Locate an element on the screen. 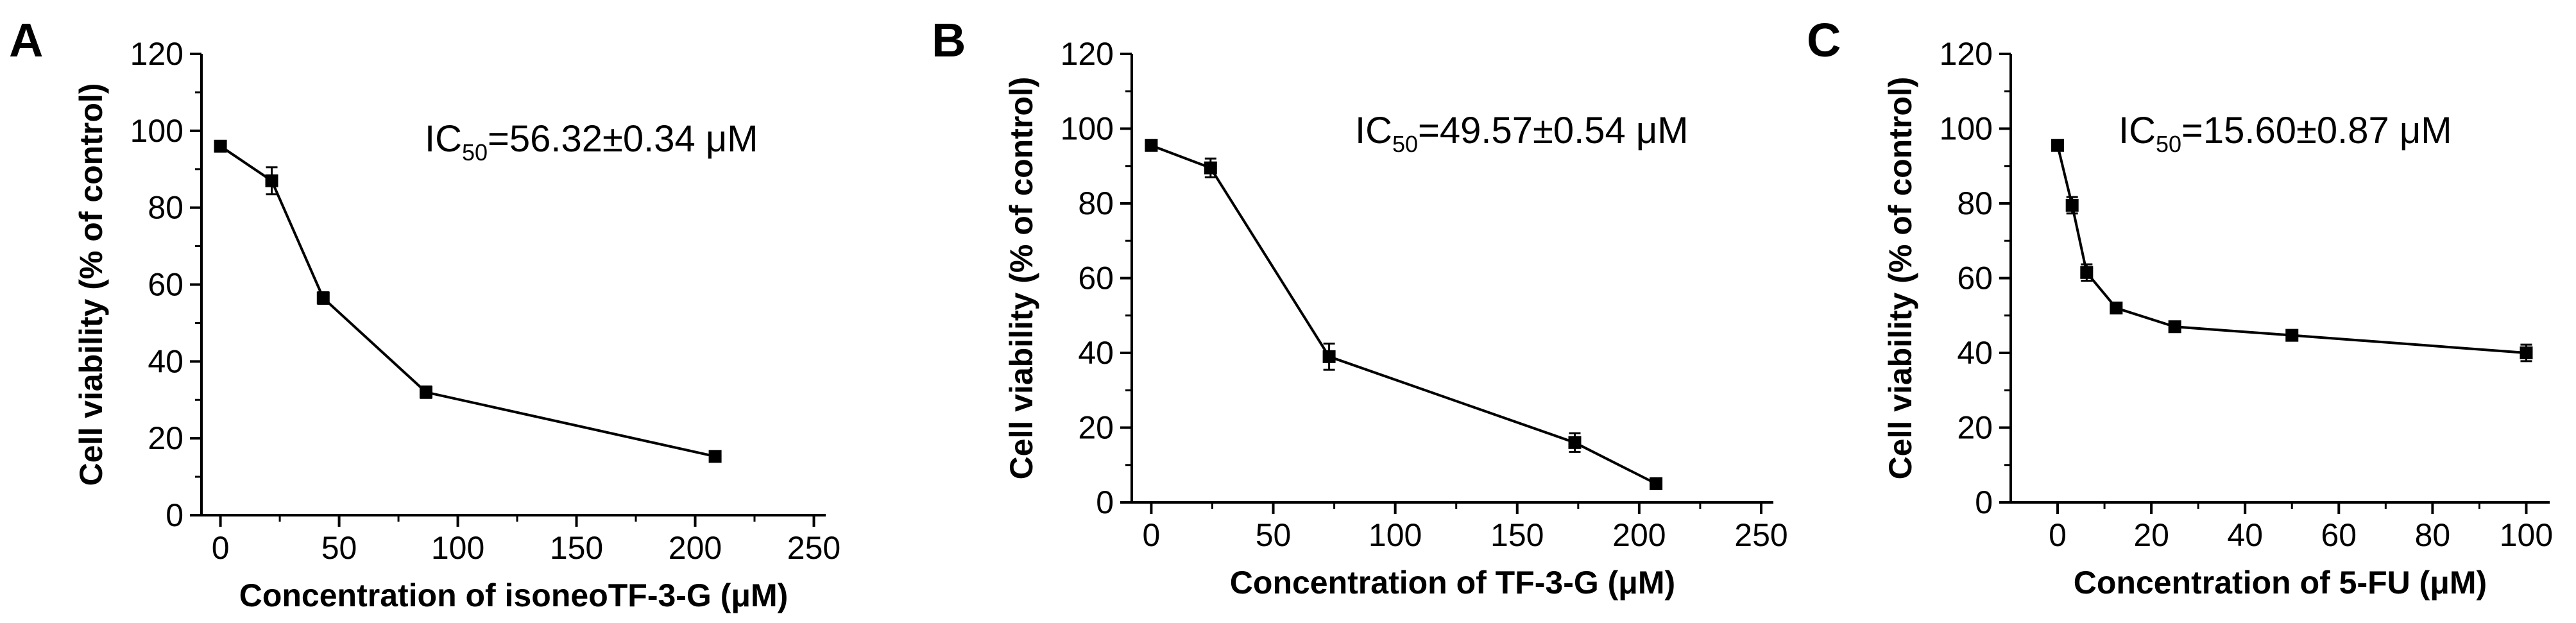 This screenshot has height=623, width=2576. x-tick-label: 80 is located at coordinates (2433, 535).